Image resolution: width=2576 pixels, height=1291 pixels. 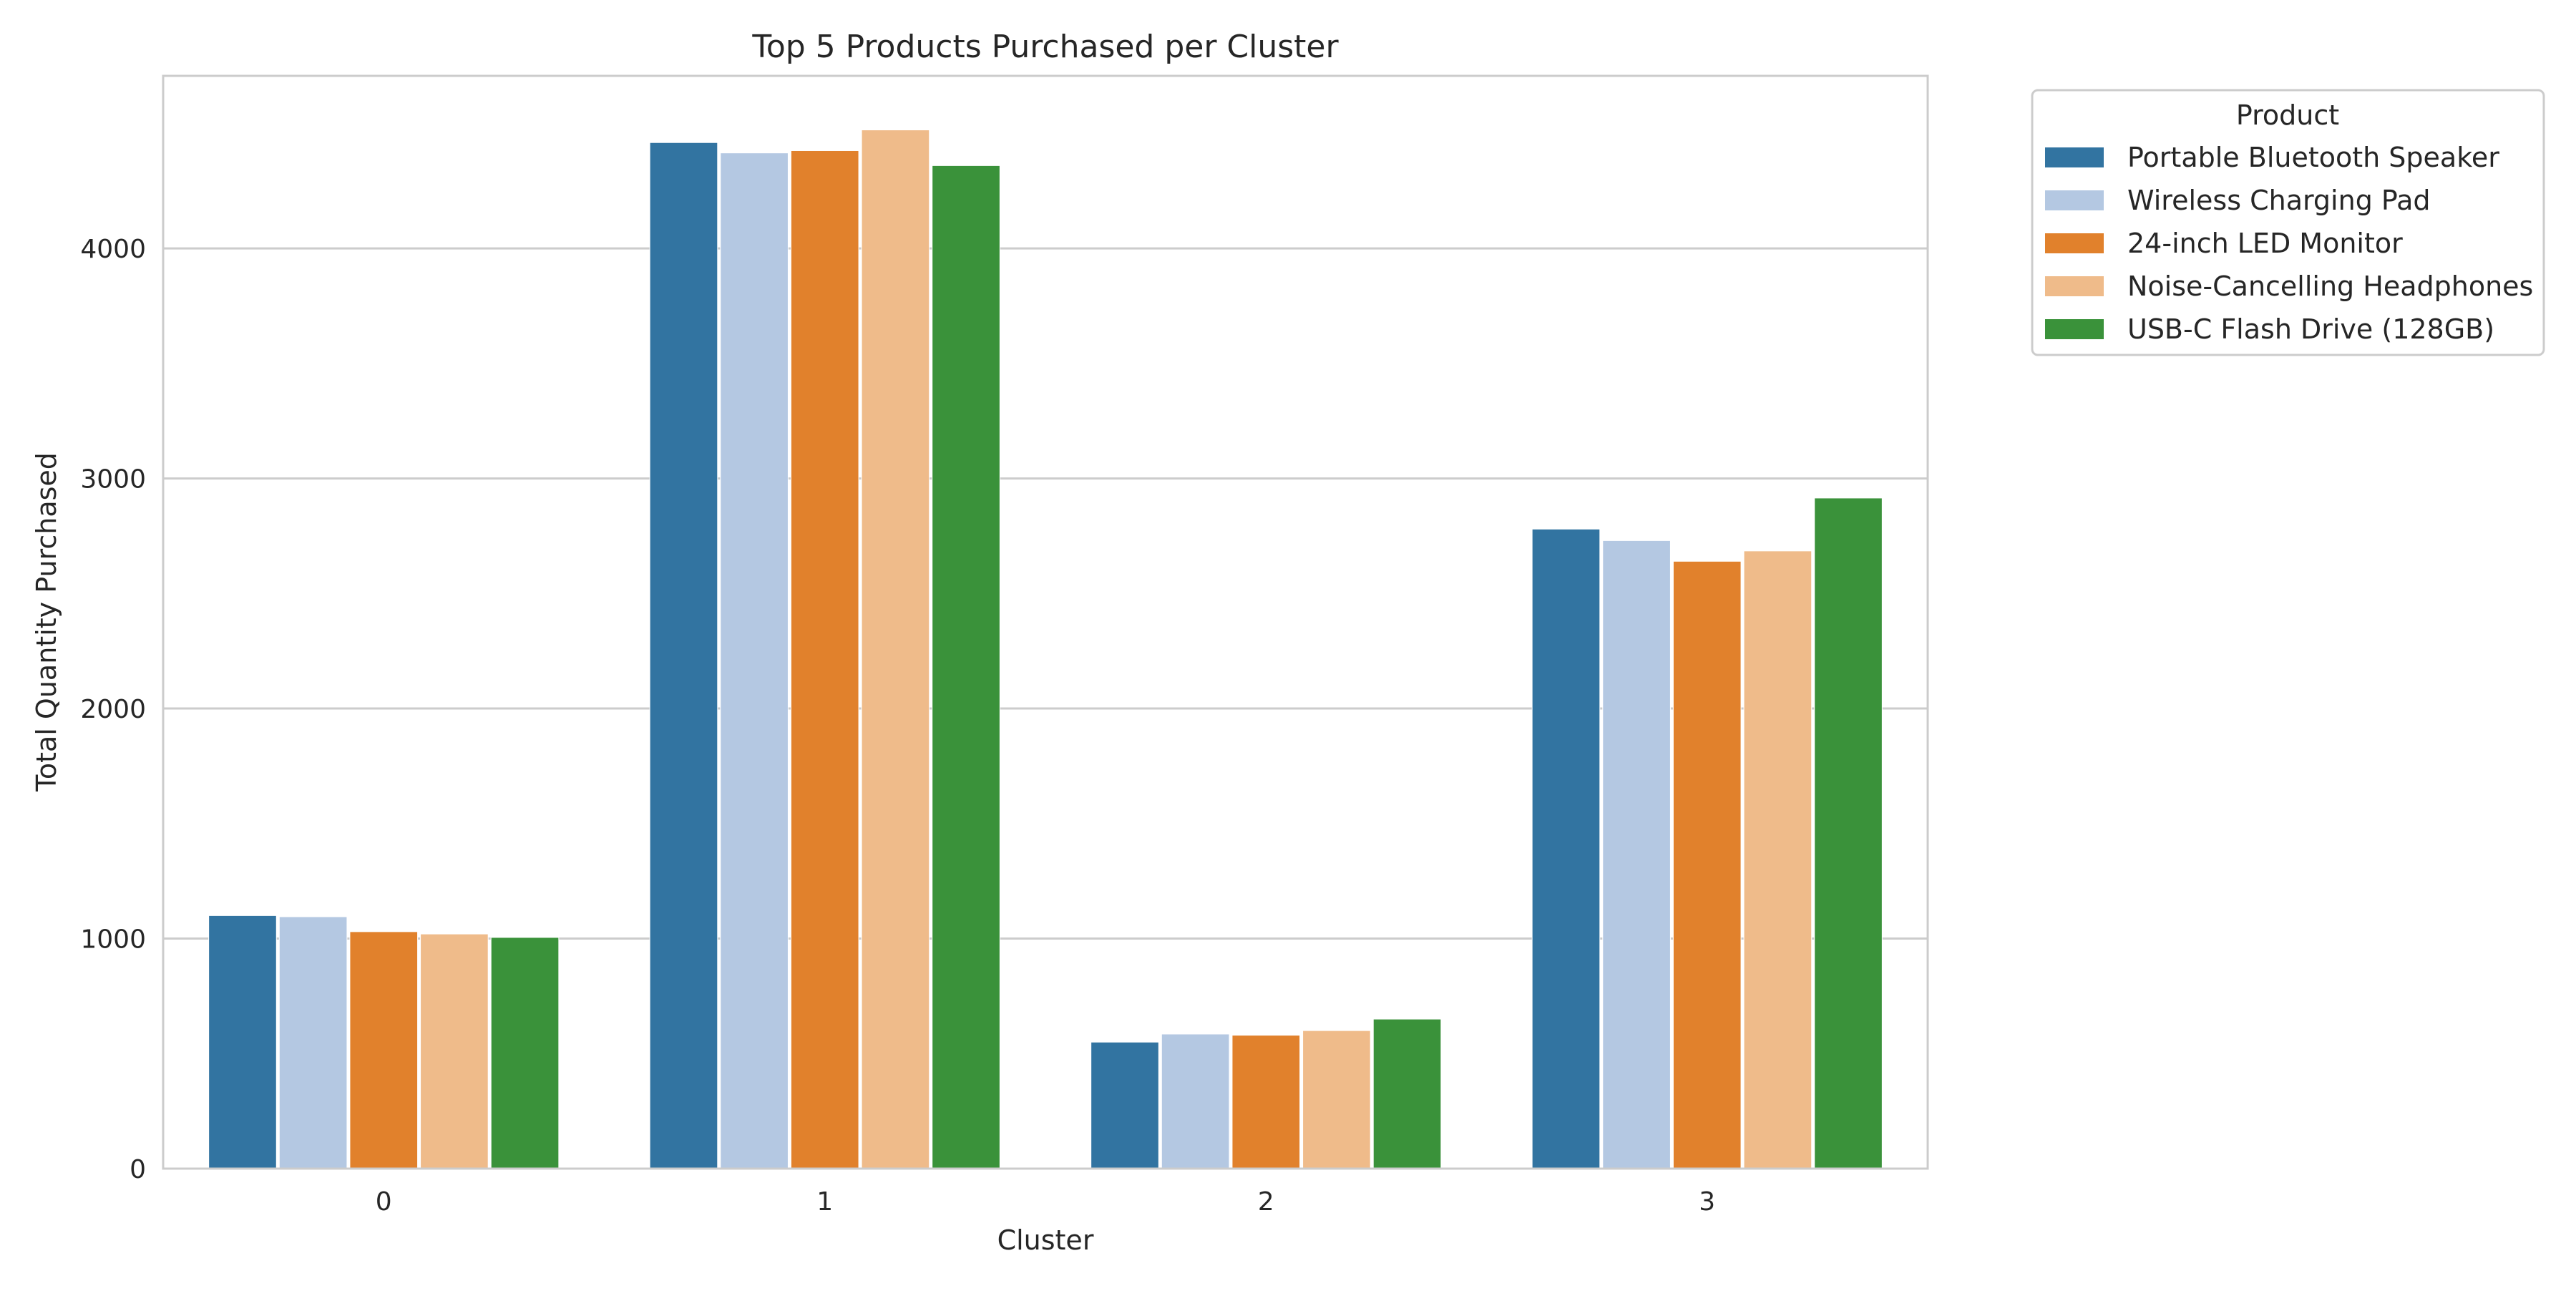 I want to click on y-tick-label: 3000, so click(x=113, y=480).